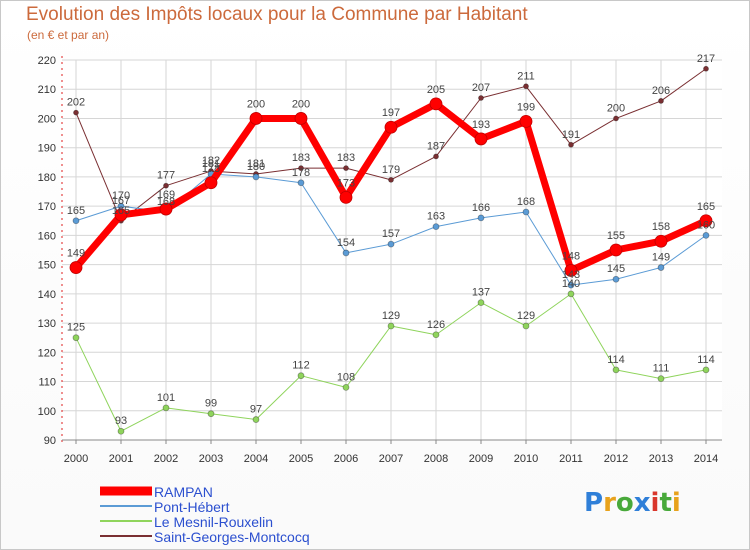 This screenshot has width=750, height=550. What do you see at coordinates (391, 170) in the screenshot?
I see `data-label: 179` at bounding box center [391, 170].